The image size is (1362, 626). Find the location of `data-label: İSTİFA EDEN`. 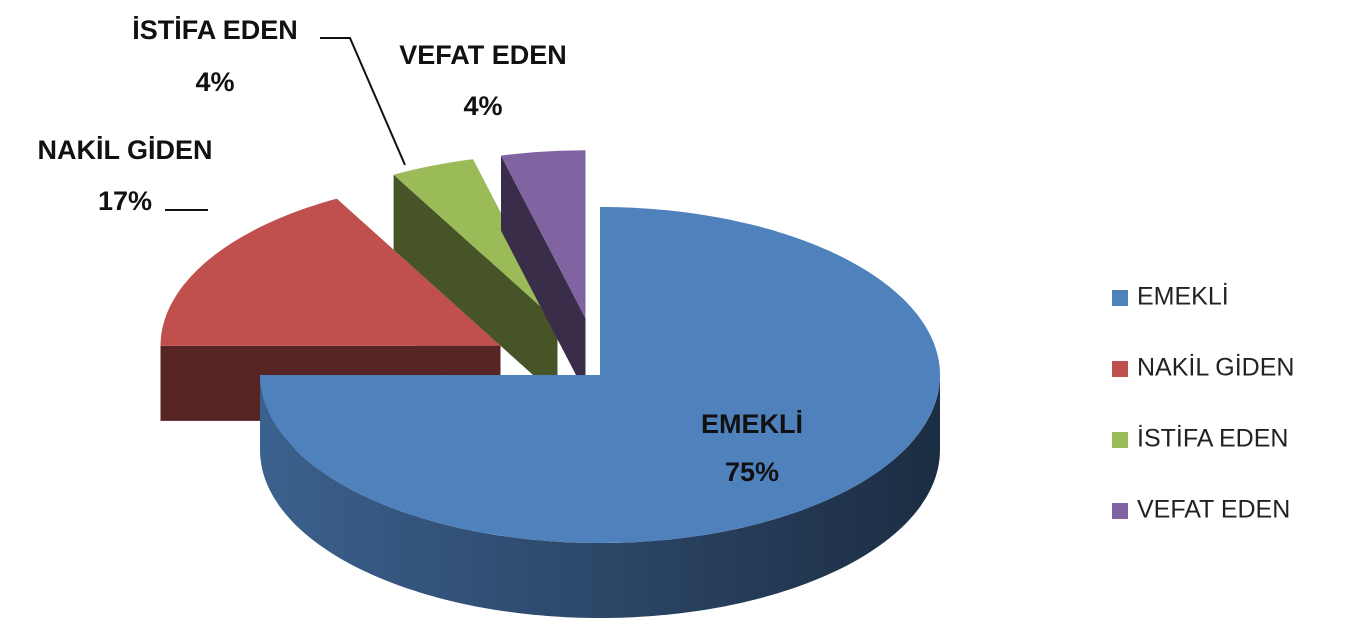

data-label: İSTİFA EDEN is located at coordinates (215, 30).